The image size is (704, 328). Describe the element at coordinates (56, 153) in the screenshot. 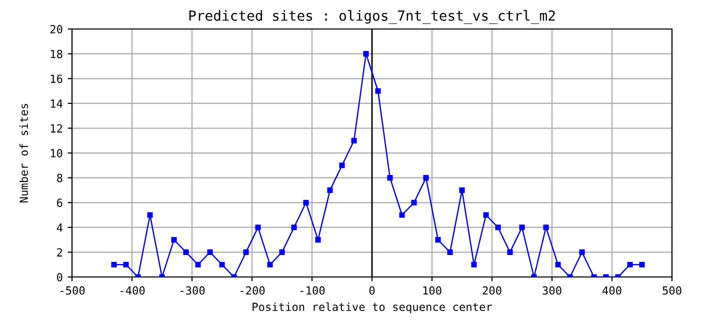

I see `y-tick-label: 10` at that location.